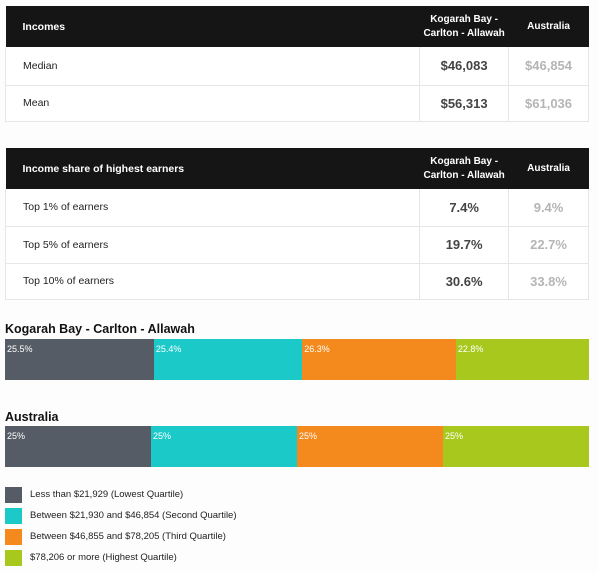 The height and width of the screenshot is (572, 598). I want to click on segment-value-label: 22.8%, so click(470, 349).